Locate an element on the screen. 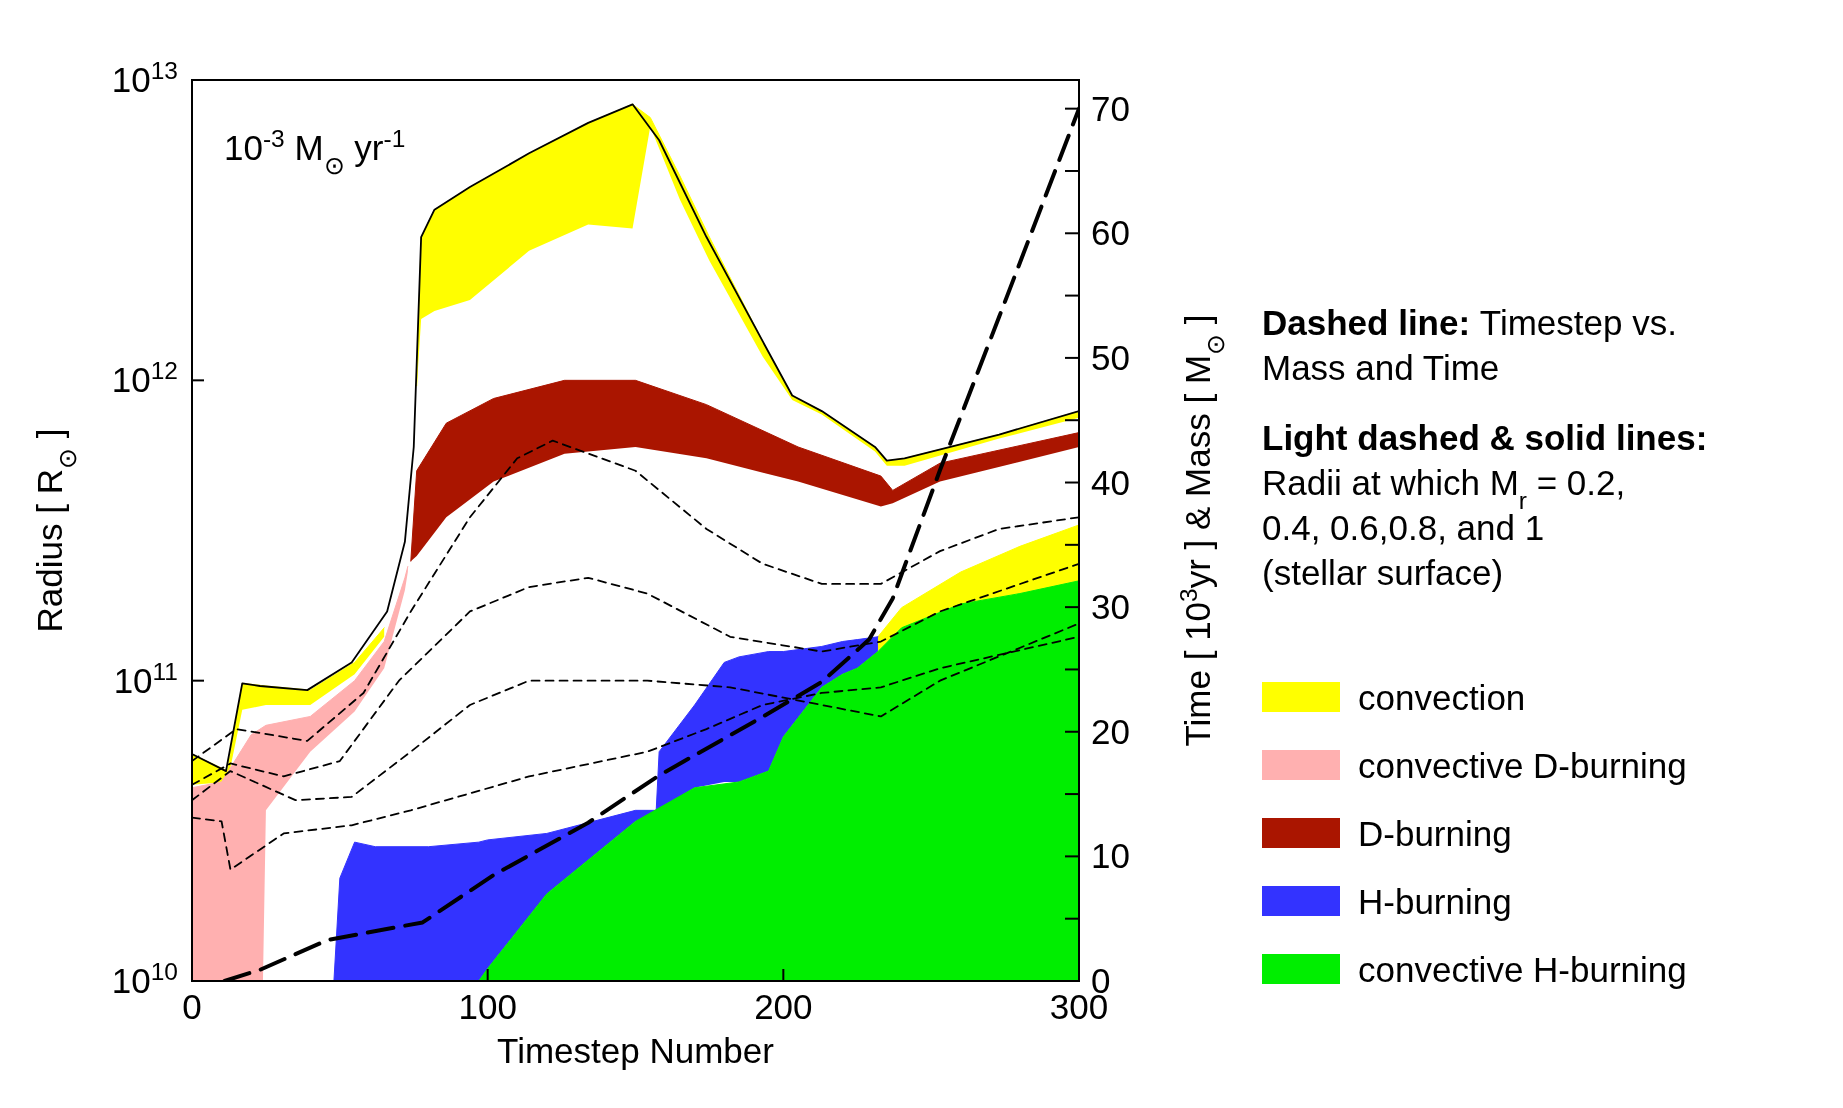  y2-tick-label: 30 is located at coordinates (1110, 607).